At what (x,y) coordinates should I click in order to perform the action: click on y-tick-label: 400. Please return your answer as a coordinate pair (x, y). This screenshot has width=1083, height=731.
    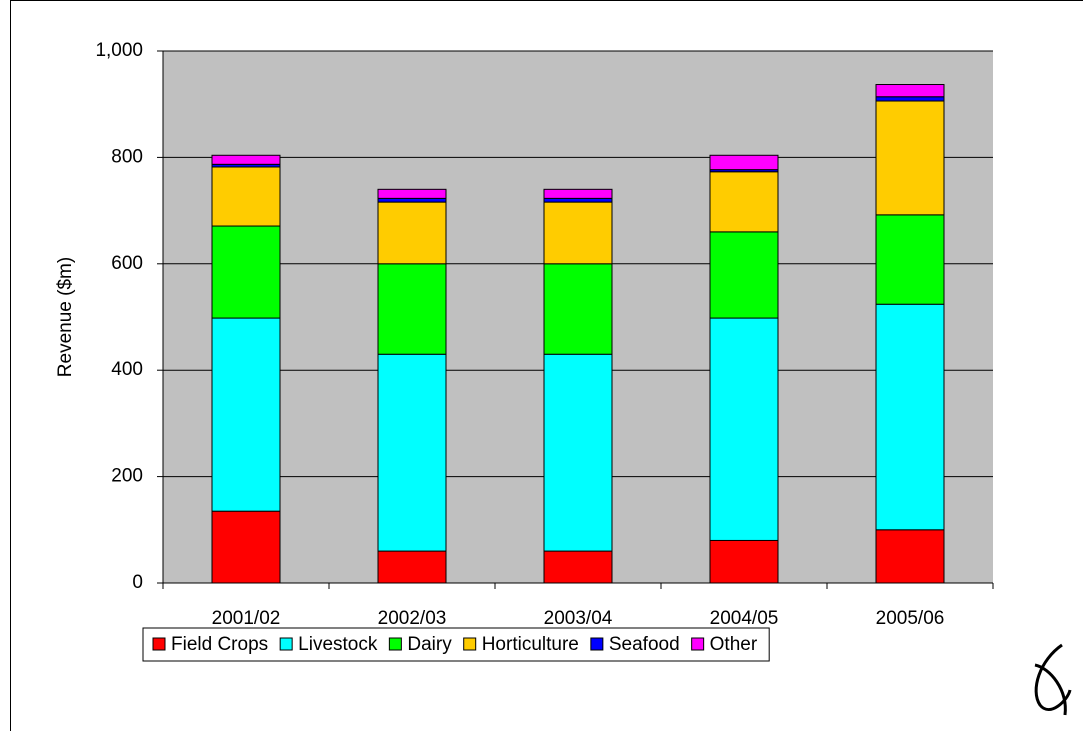
    Looking at the image, I should click on (127, 369).